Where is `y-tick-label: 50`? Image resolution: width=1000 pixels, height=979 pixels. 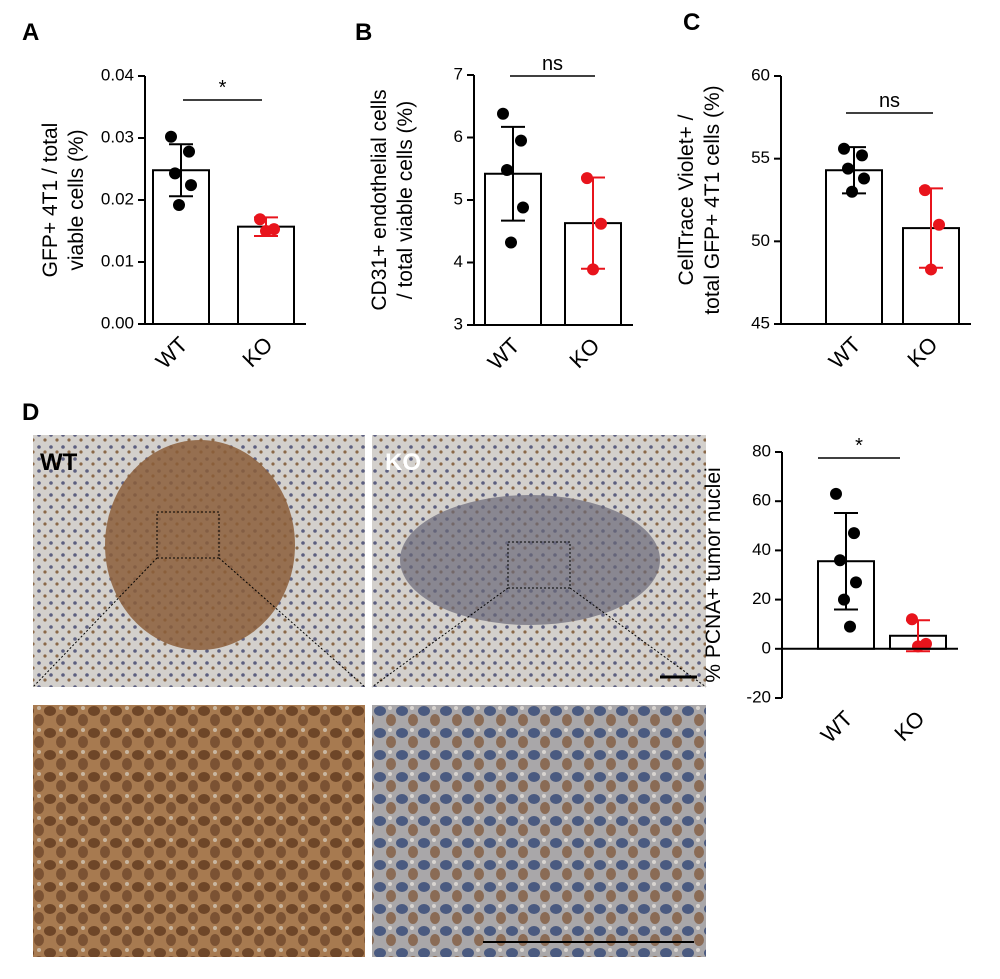
y-tick-label: 50 is located at coordinates (760, 240).